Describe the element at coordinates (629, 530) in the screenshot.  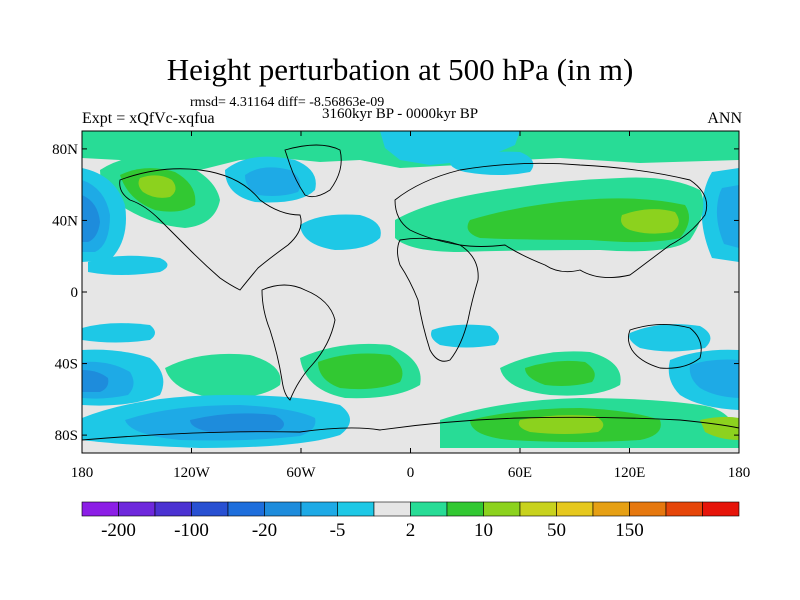
I see `colorbar-label: 150` at that location.